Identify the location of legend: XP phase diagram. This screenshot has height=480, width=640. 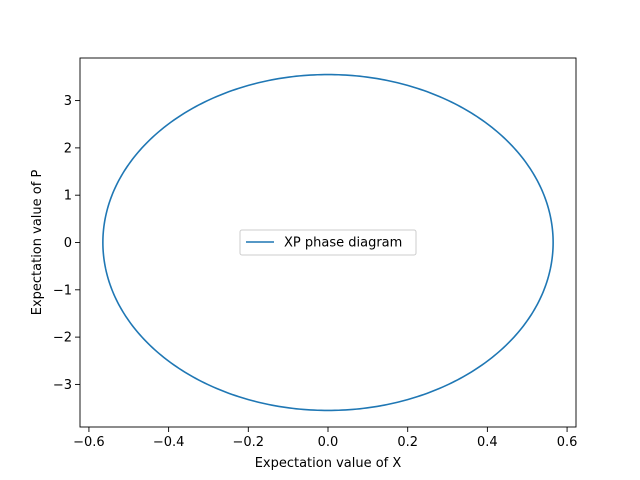
(328, 242).